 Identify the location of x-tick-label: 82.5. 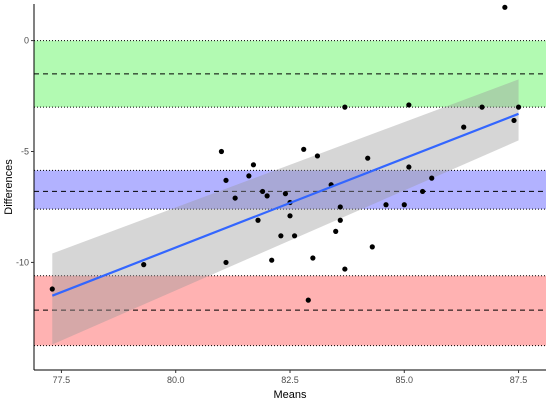
(290, 380).